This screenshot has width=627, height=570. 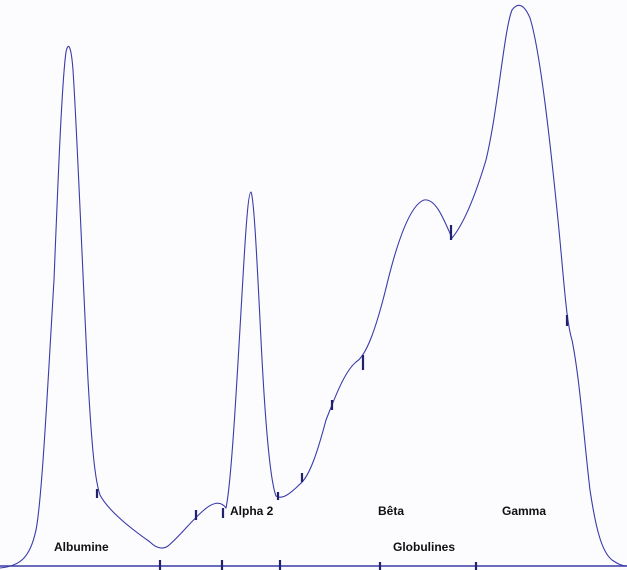 What do you see at coordinates (252, 511) in the screenshot?
I see `label: Alpha 2` at bounding box center [252, 511].